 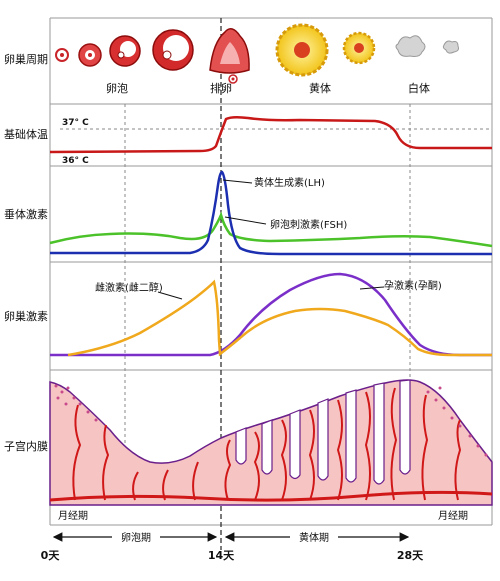 I want to click on primary-follicle-icon, so click(x=90, y=55).